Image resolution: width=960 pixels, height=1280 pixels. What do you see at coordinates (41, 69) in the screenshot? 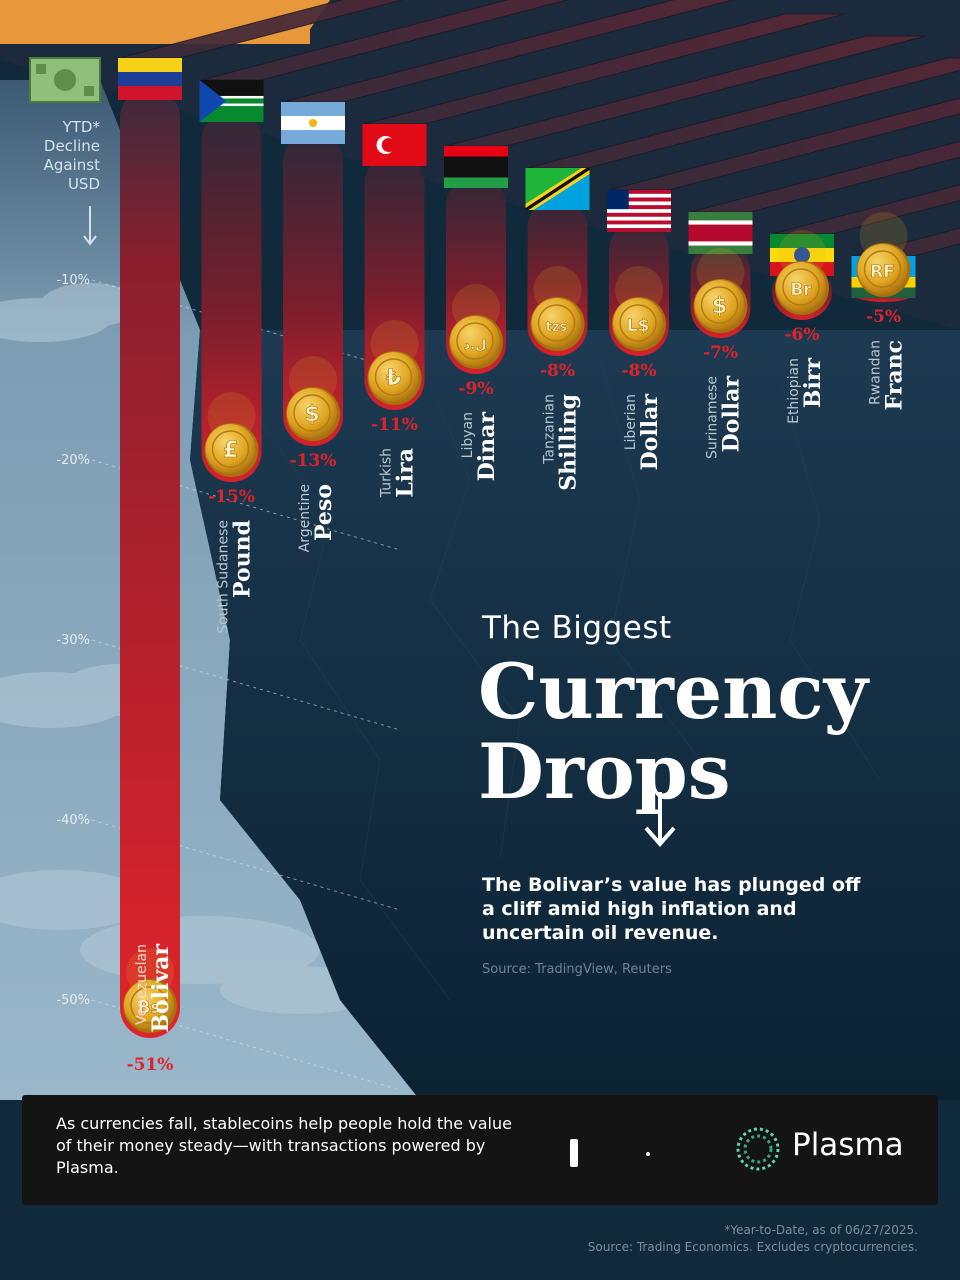
I see `dollar-corner` at bounding box center [41, 69].